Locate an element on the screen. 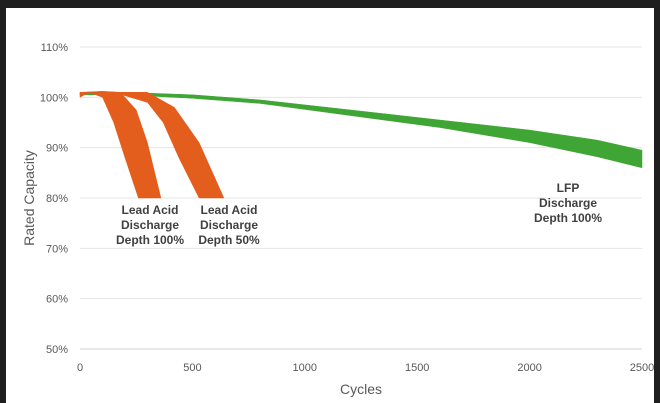 The width and height of the screenshot is (660, 403). x-tick-label-2500: 2500 is located at coordinates (642, 368).